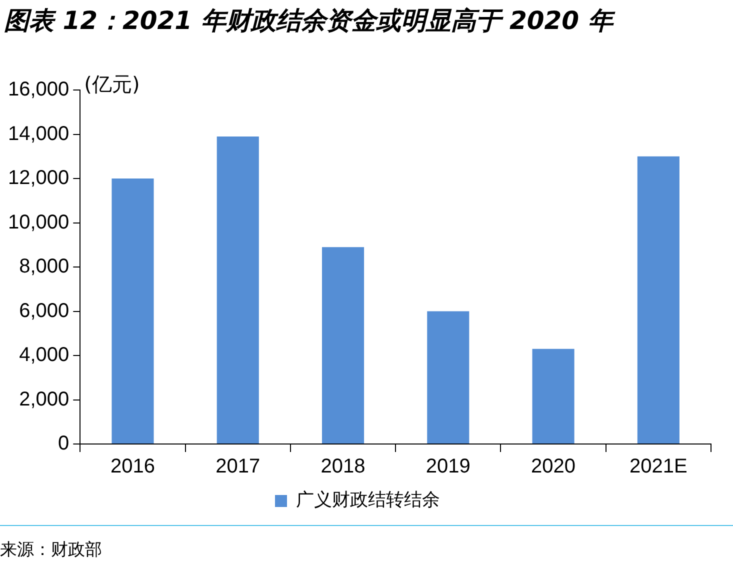 The height and width of the screenshot is (567, 733). What do you see at coordinates (64, 443) in the screenshot?
I see `y-tick-label: 0` at bounding box center [64, 443].